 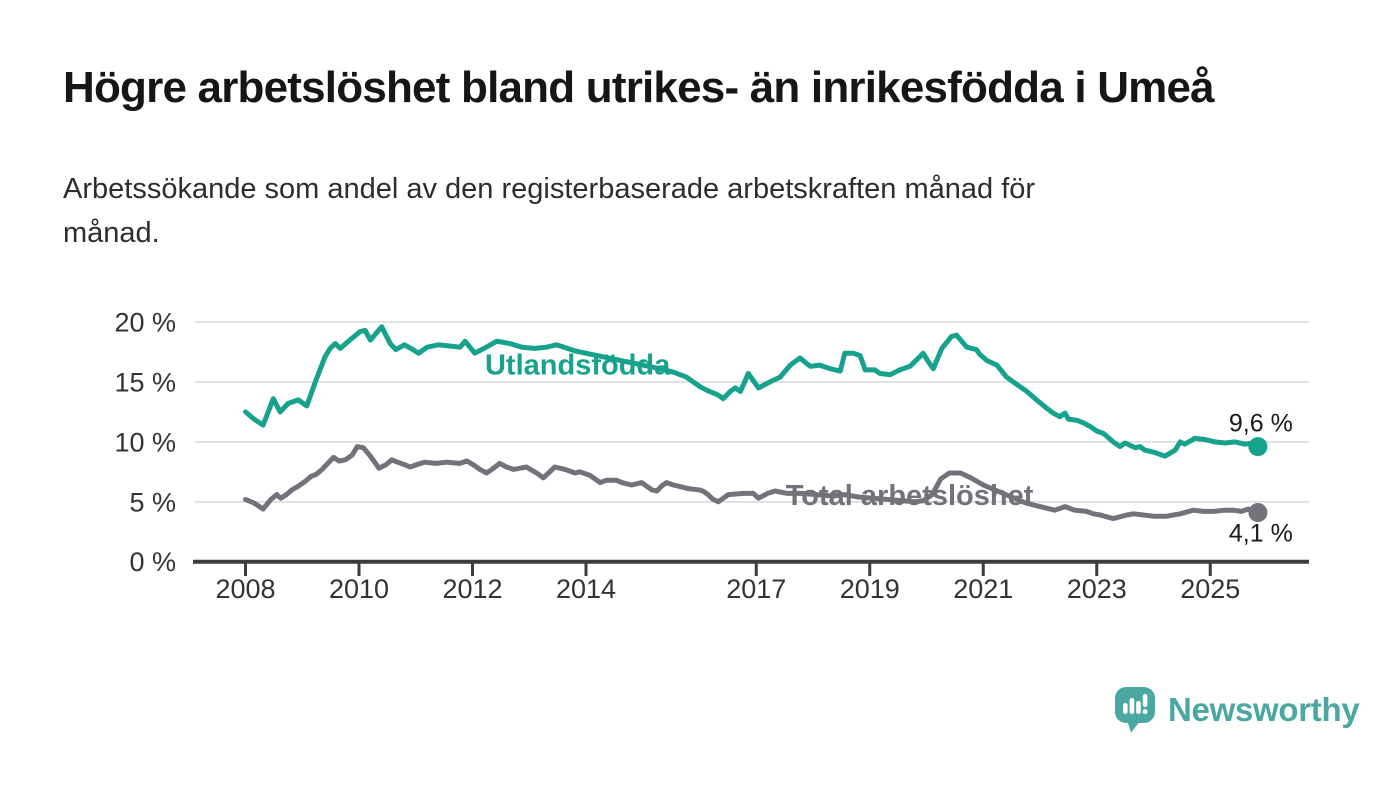 I want to click on end-value-label-utlandsf-dda: 9,6 %, so click(x=1261, y=424).